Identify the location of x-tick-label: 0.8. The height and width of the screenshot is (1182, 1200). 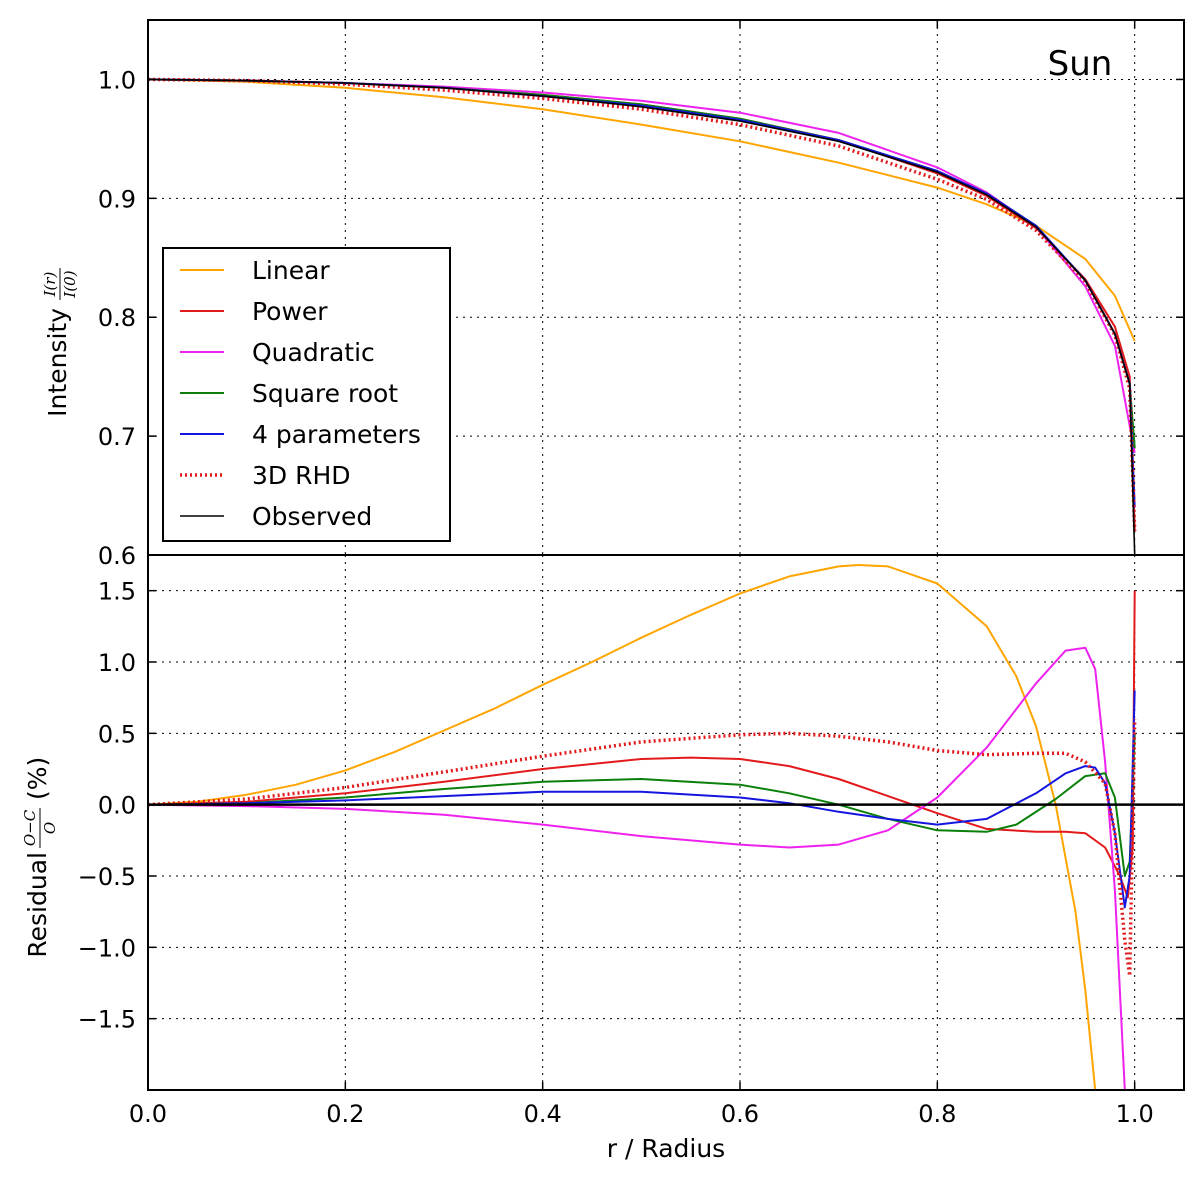
(937, 1114).